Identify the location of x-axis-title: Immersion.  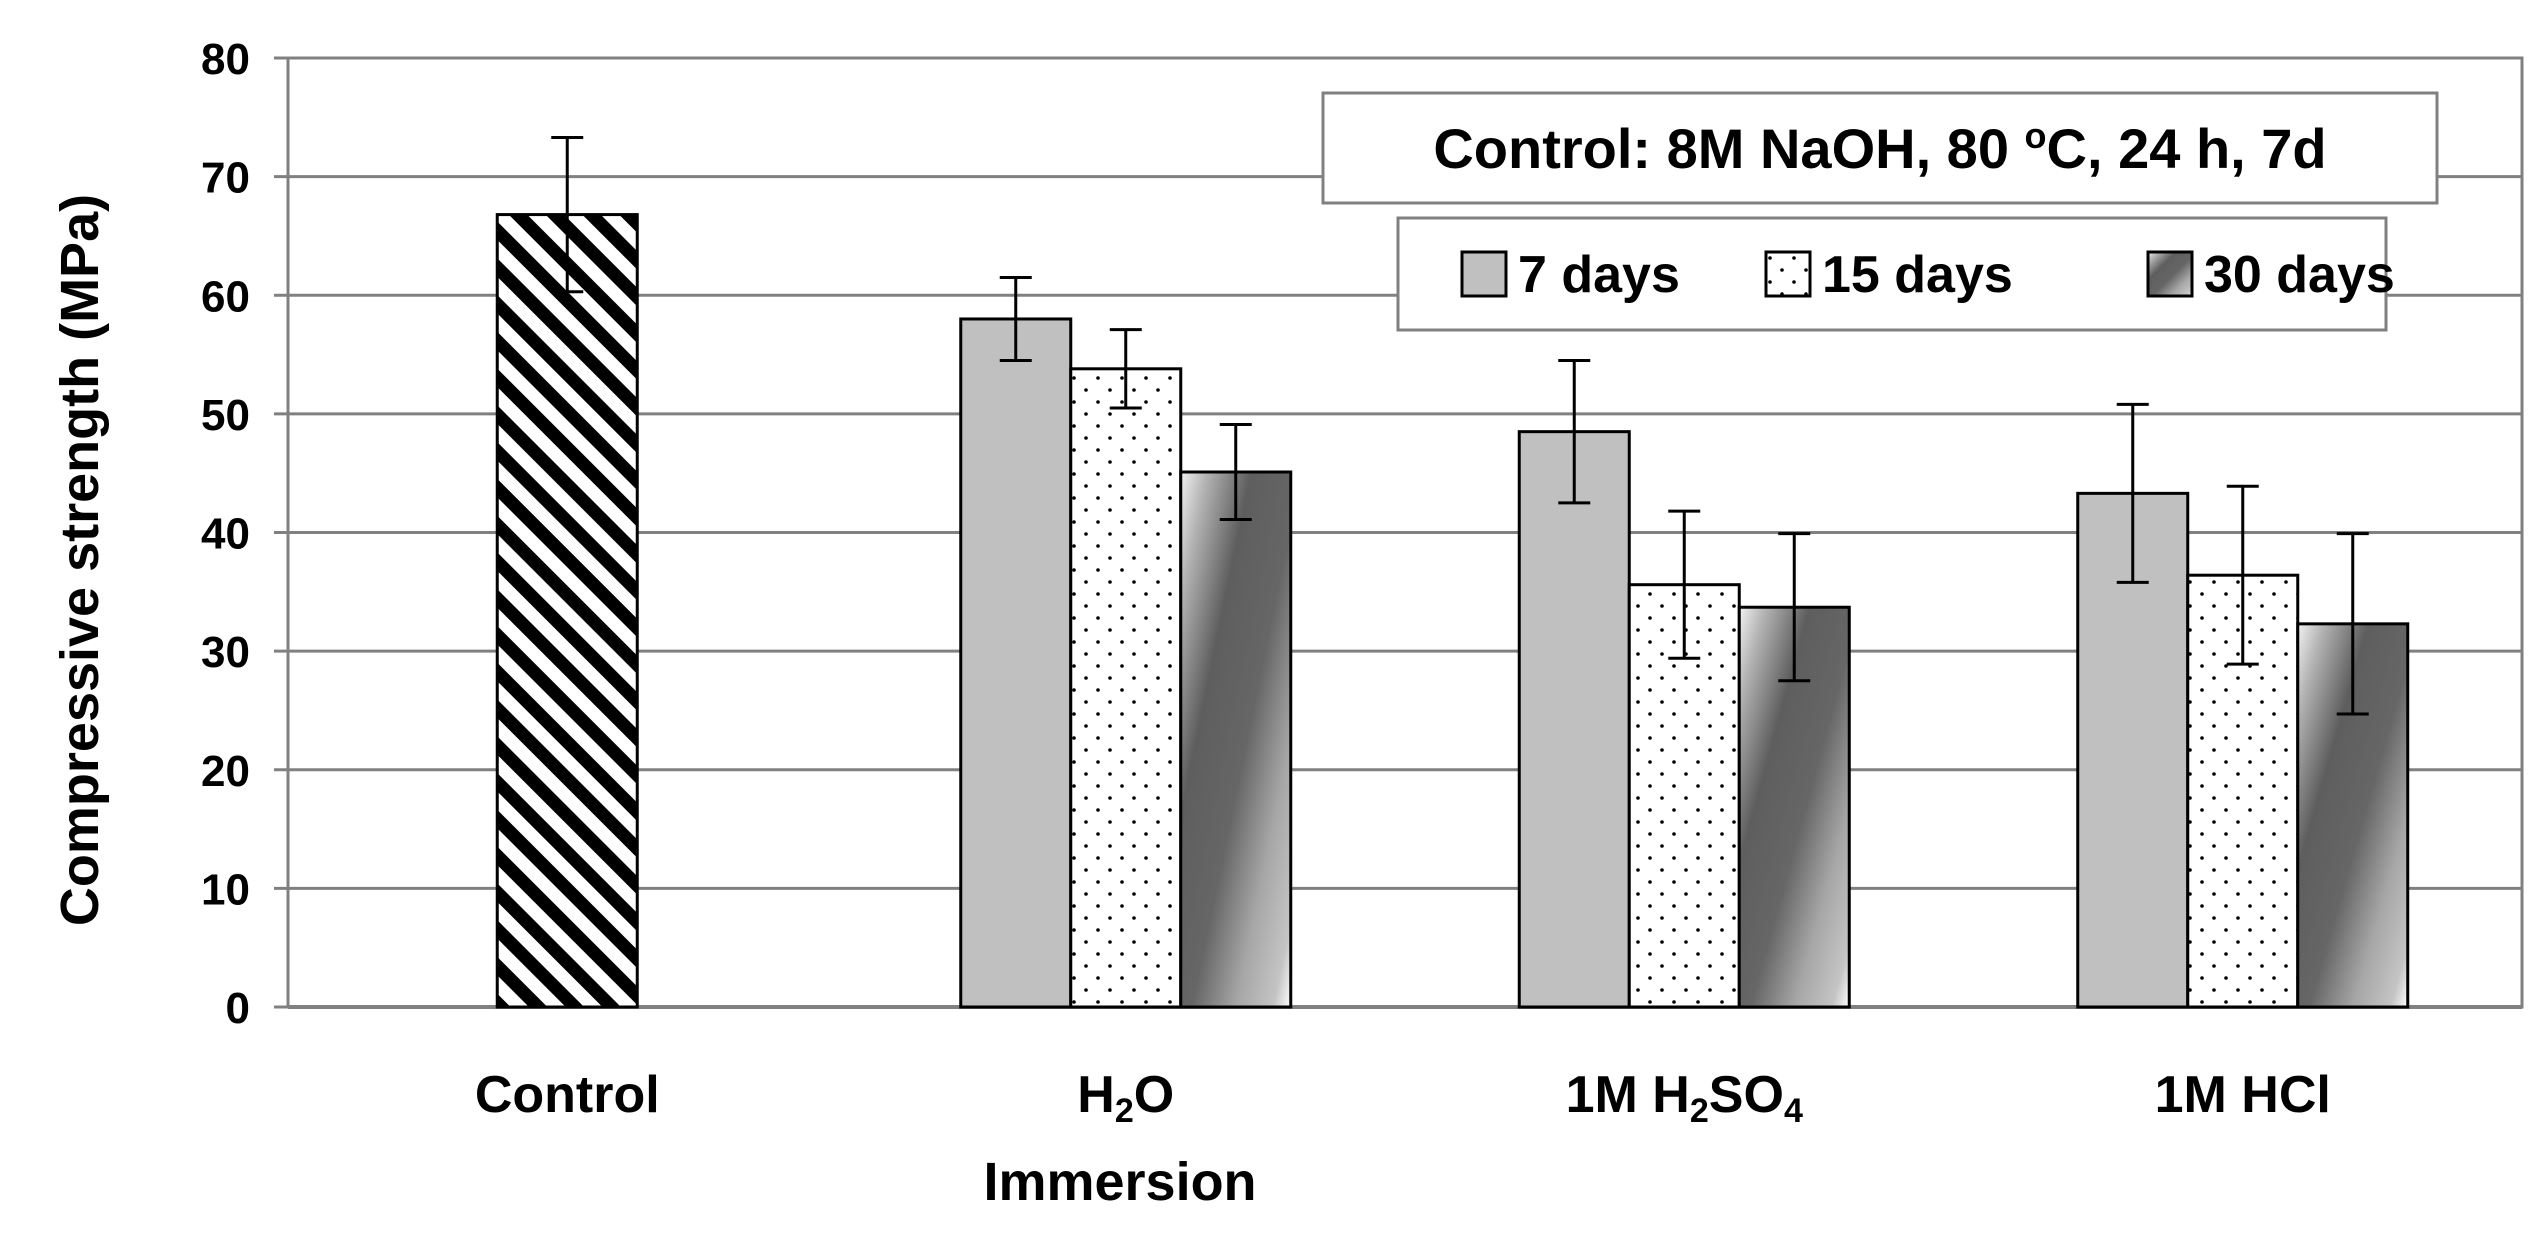
(1119, 1182).